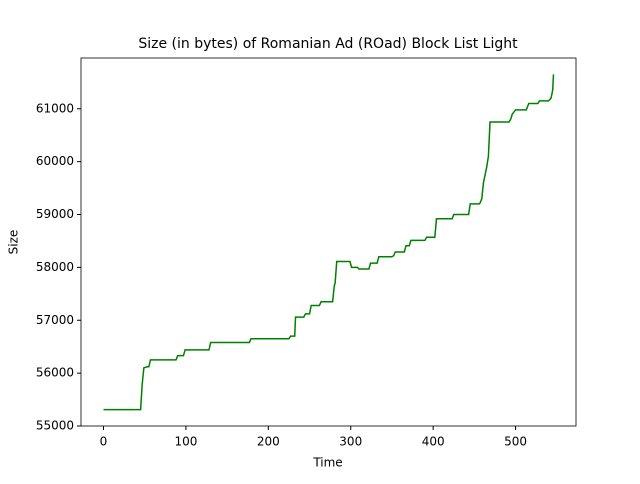 The height and width of the screenshot is (484, 640). Describe the element at coordinates (104, 442) in the screenshot. I see `x-tick-label: 0` at that location.